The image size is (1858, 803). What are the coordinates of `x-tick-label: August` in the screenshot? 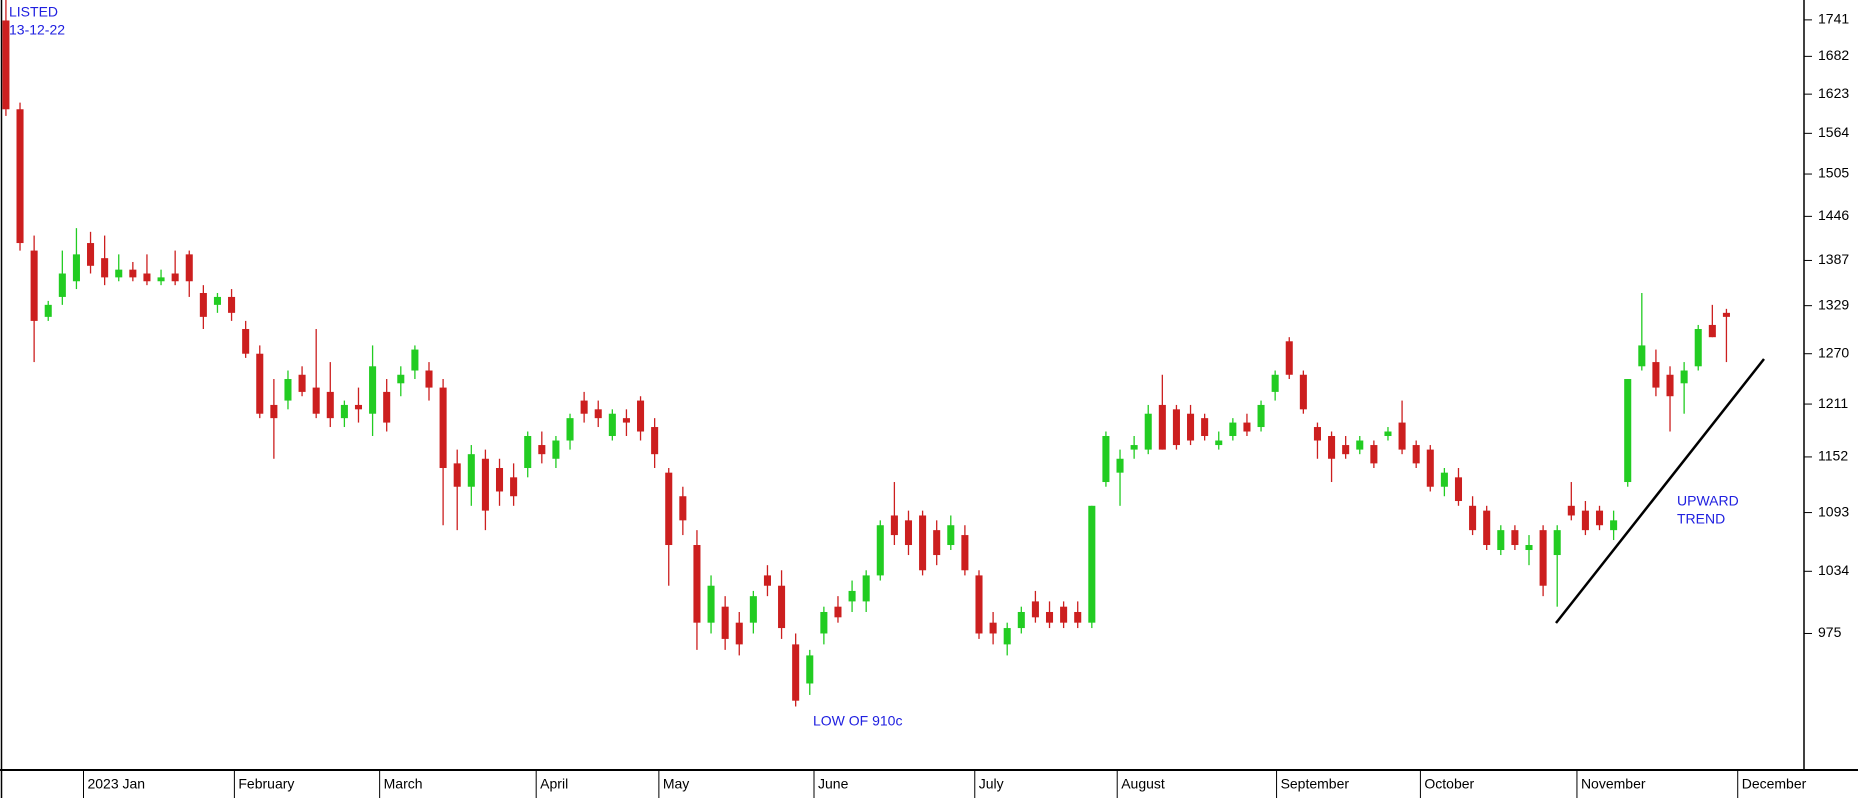 It's located at (1143, 784).